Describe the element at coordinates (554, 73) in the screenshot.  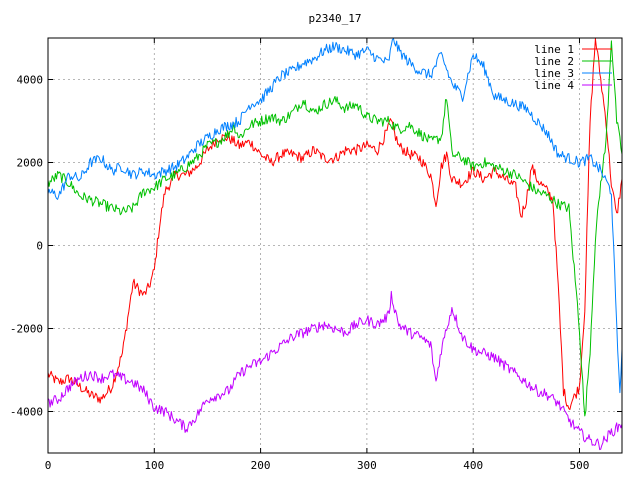
I see `legend-label-3: line 3` at that location.